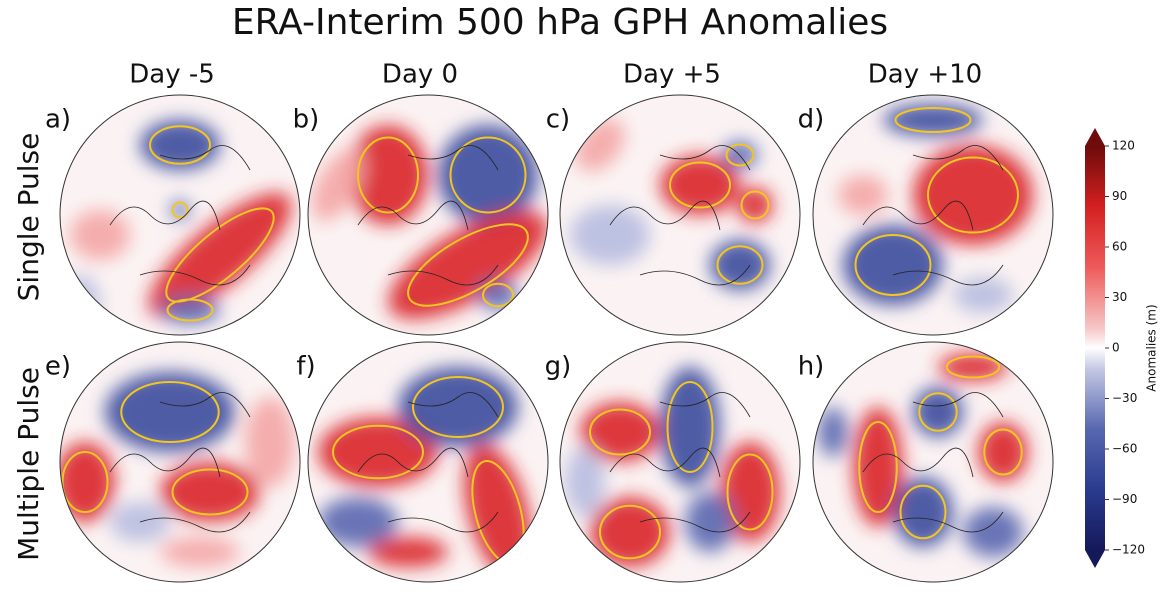 The image size is (1161, 596). Describe the element at coordinates (672, 75) in the screenshot. I see `column-label: Day +5` at that location.